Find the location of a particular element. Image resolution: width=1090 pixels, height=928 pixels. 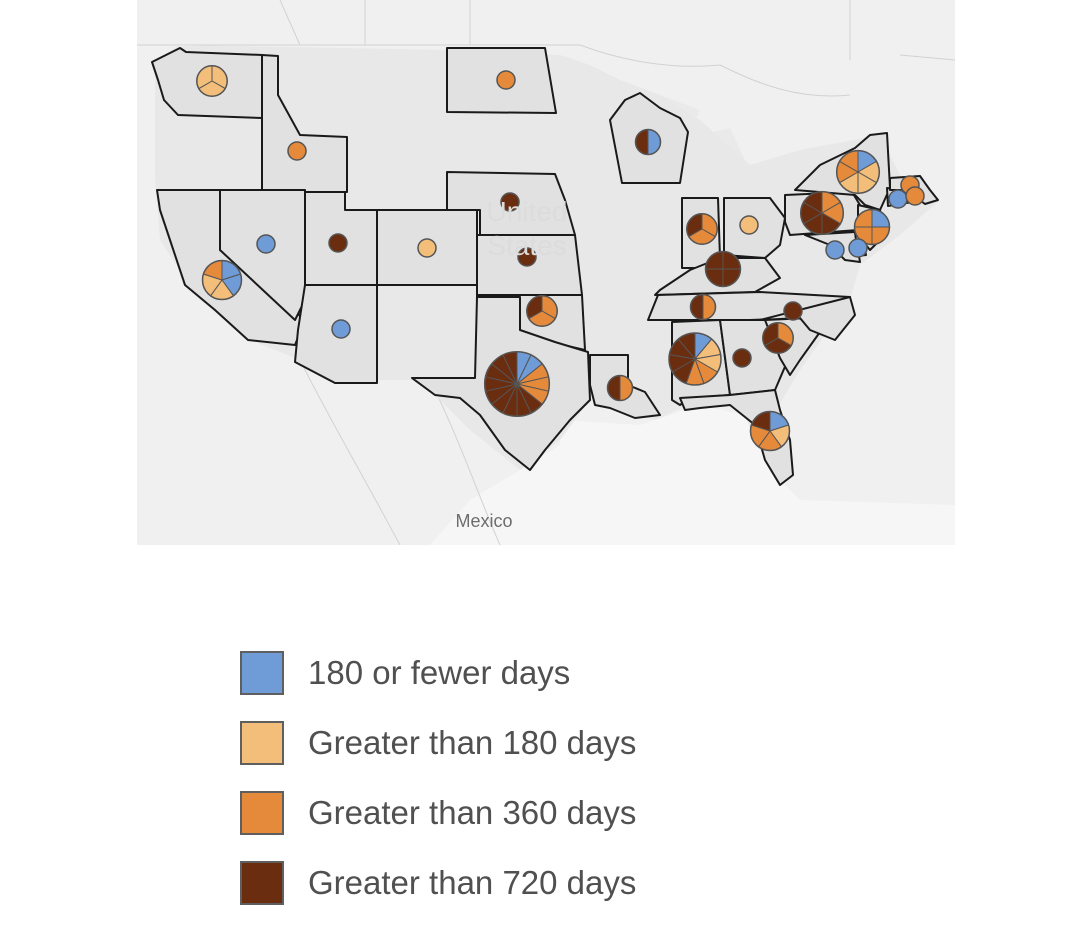

pie-marker-sc is located at coordinates (778, 338).